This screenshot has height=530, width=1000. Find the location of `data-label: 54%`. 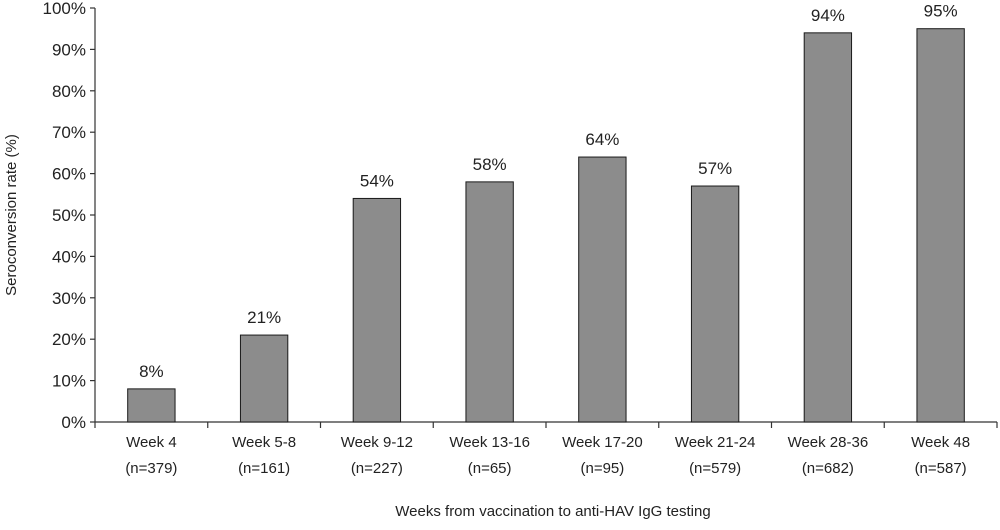

data-label: 54% is located at coordinates (377, 180).